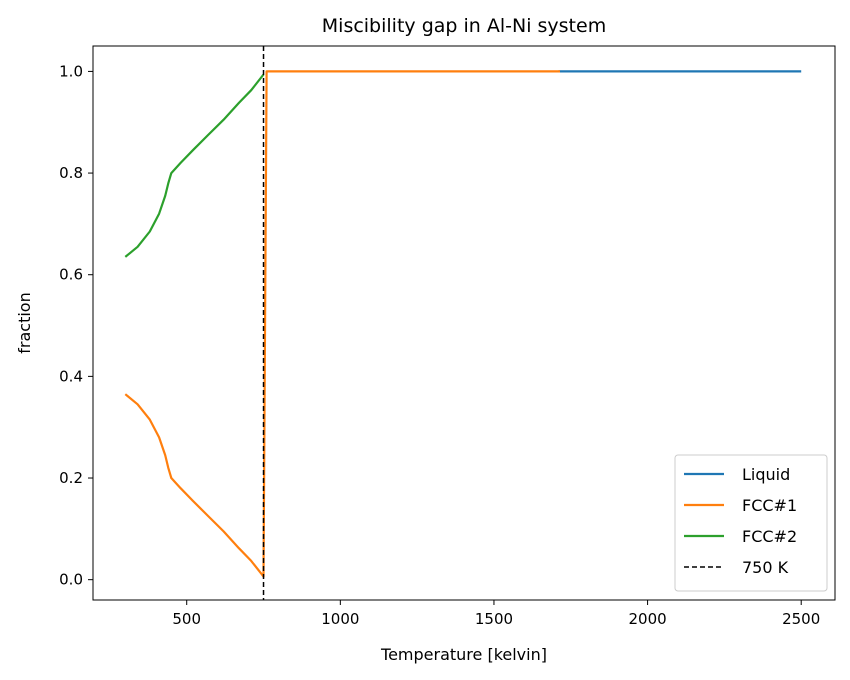  What do you see at coordinates (340, 619) in the screenshot?
I see `x-tick-label: 1000` at bounding box center [340, 619].